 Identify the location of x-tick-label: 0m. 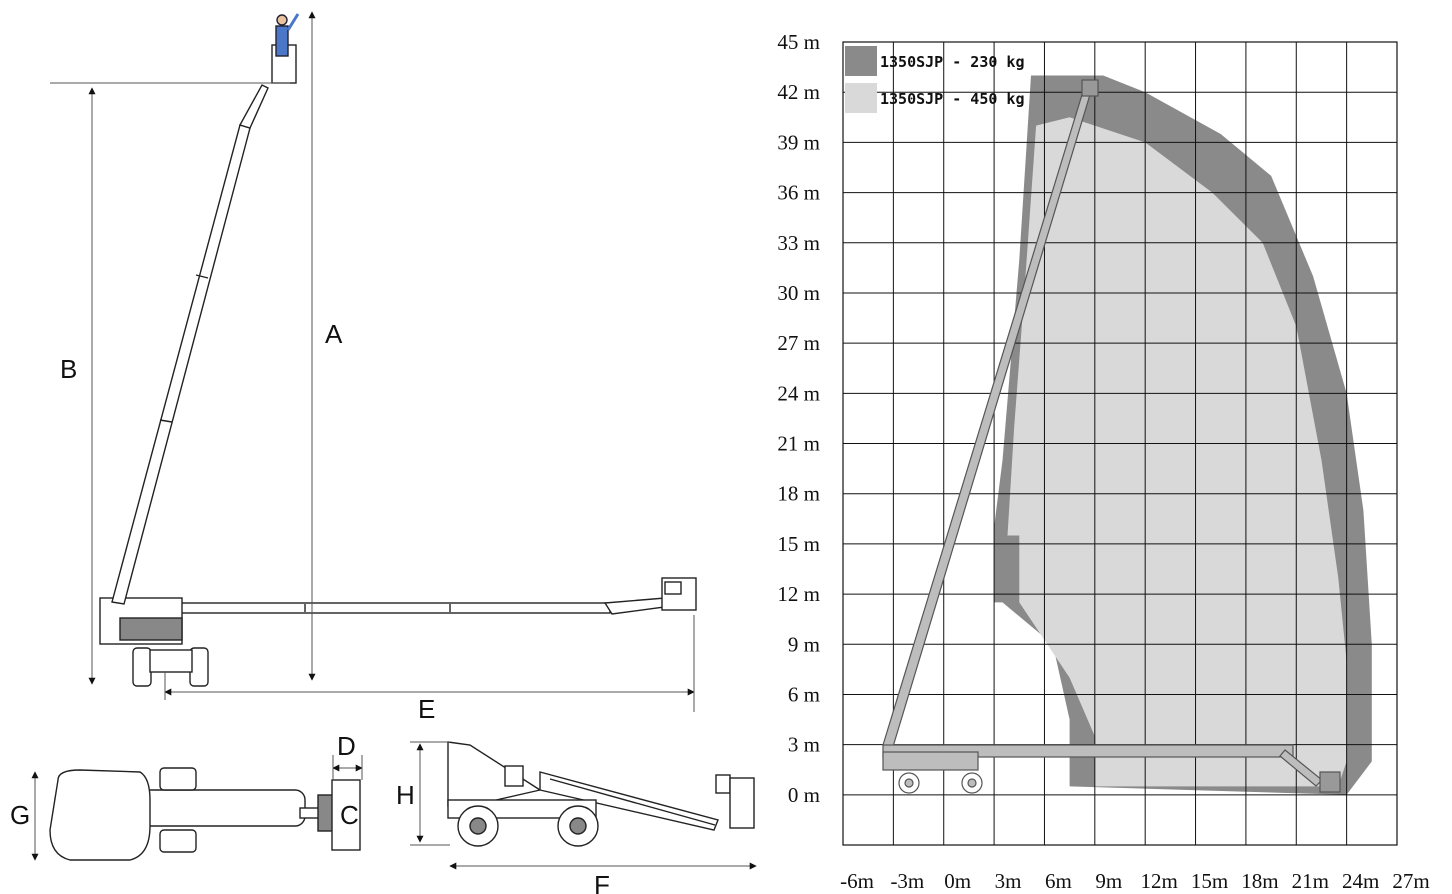
(957, 881).